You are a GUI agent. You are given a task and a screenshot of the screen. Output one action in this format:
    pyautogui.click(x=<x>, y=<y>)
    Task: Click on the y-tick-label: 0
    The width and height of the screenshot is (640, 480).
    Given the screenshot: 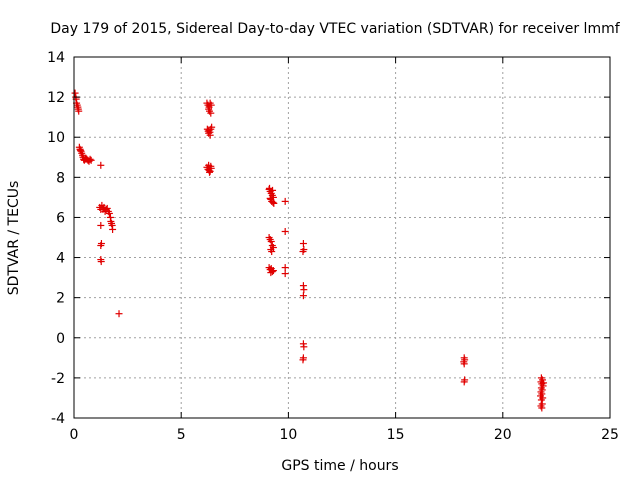 What is the action you would take?
    pyautogui.click(x=60, y=339)
    